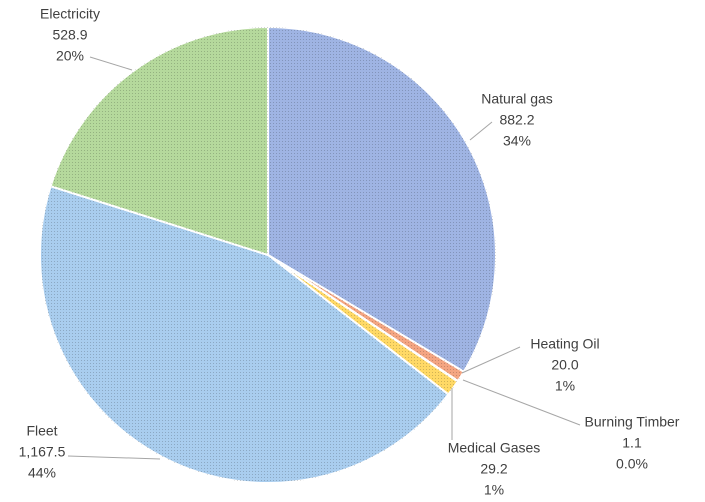 The width and height of the screenshot is (705, 502). What do you see at coordinates (70, 14) in the screenshot?
I see `slice-label-name: Electricity` at bounding box center [70, 14].